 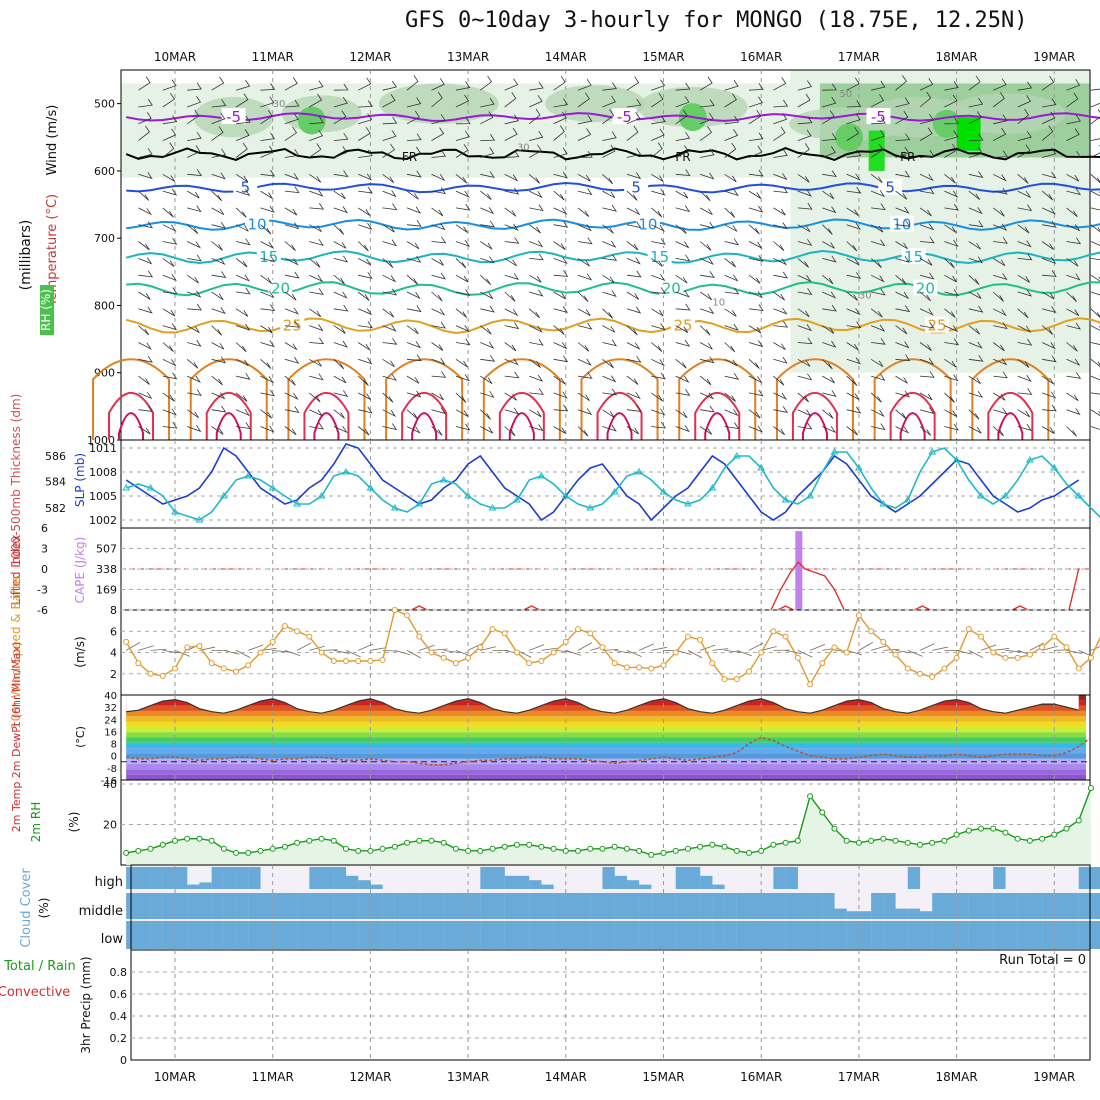 What do you see at coordinates (297, 503) in the screenshot?
I see `thickness-marker` at bounding box center [297, 503].